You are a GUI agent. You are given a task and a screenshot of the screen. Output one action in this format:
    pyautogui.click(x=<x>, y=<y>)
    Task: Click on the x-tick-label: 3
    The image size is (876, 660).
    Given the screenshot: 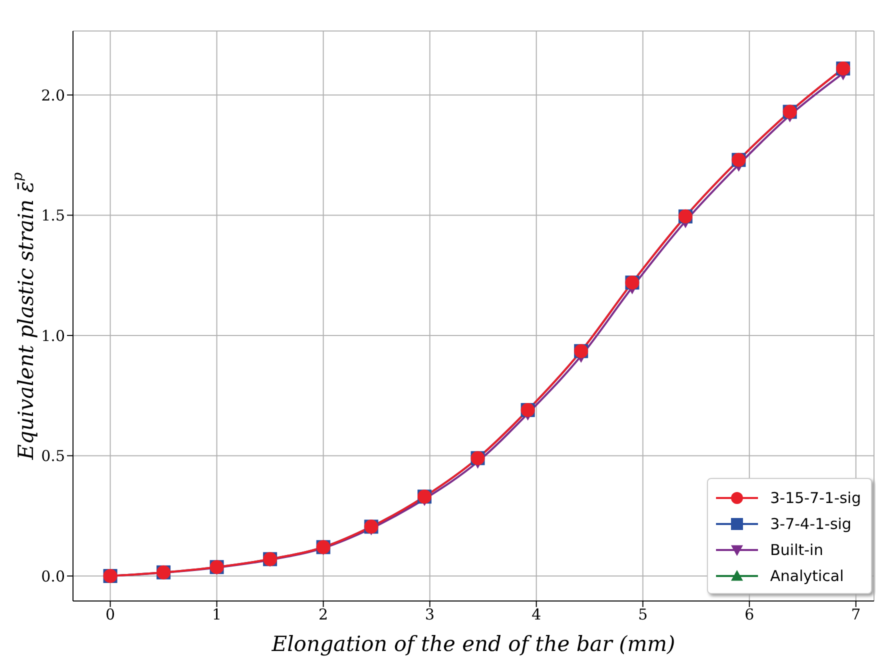 What is the action you would take?
    pyautogui.click(x=430, y=615)
    